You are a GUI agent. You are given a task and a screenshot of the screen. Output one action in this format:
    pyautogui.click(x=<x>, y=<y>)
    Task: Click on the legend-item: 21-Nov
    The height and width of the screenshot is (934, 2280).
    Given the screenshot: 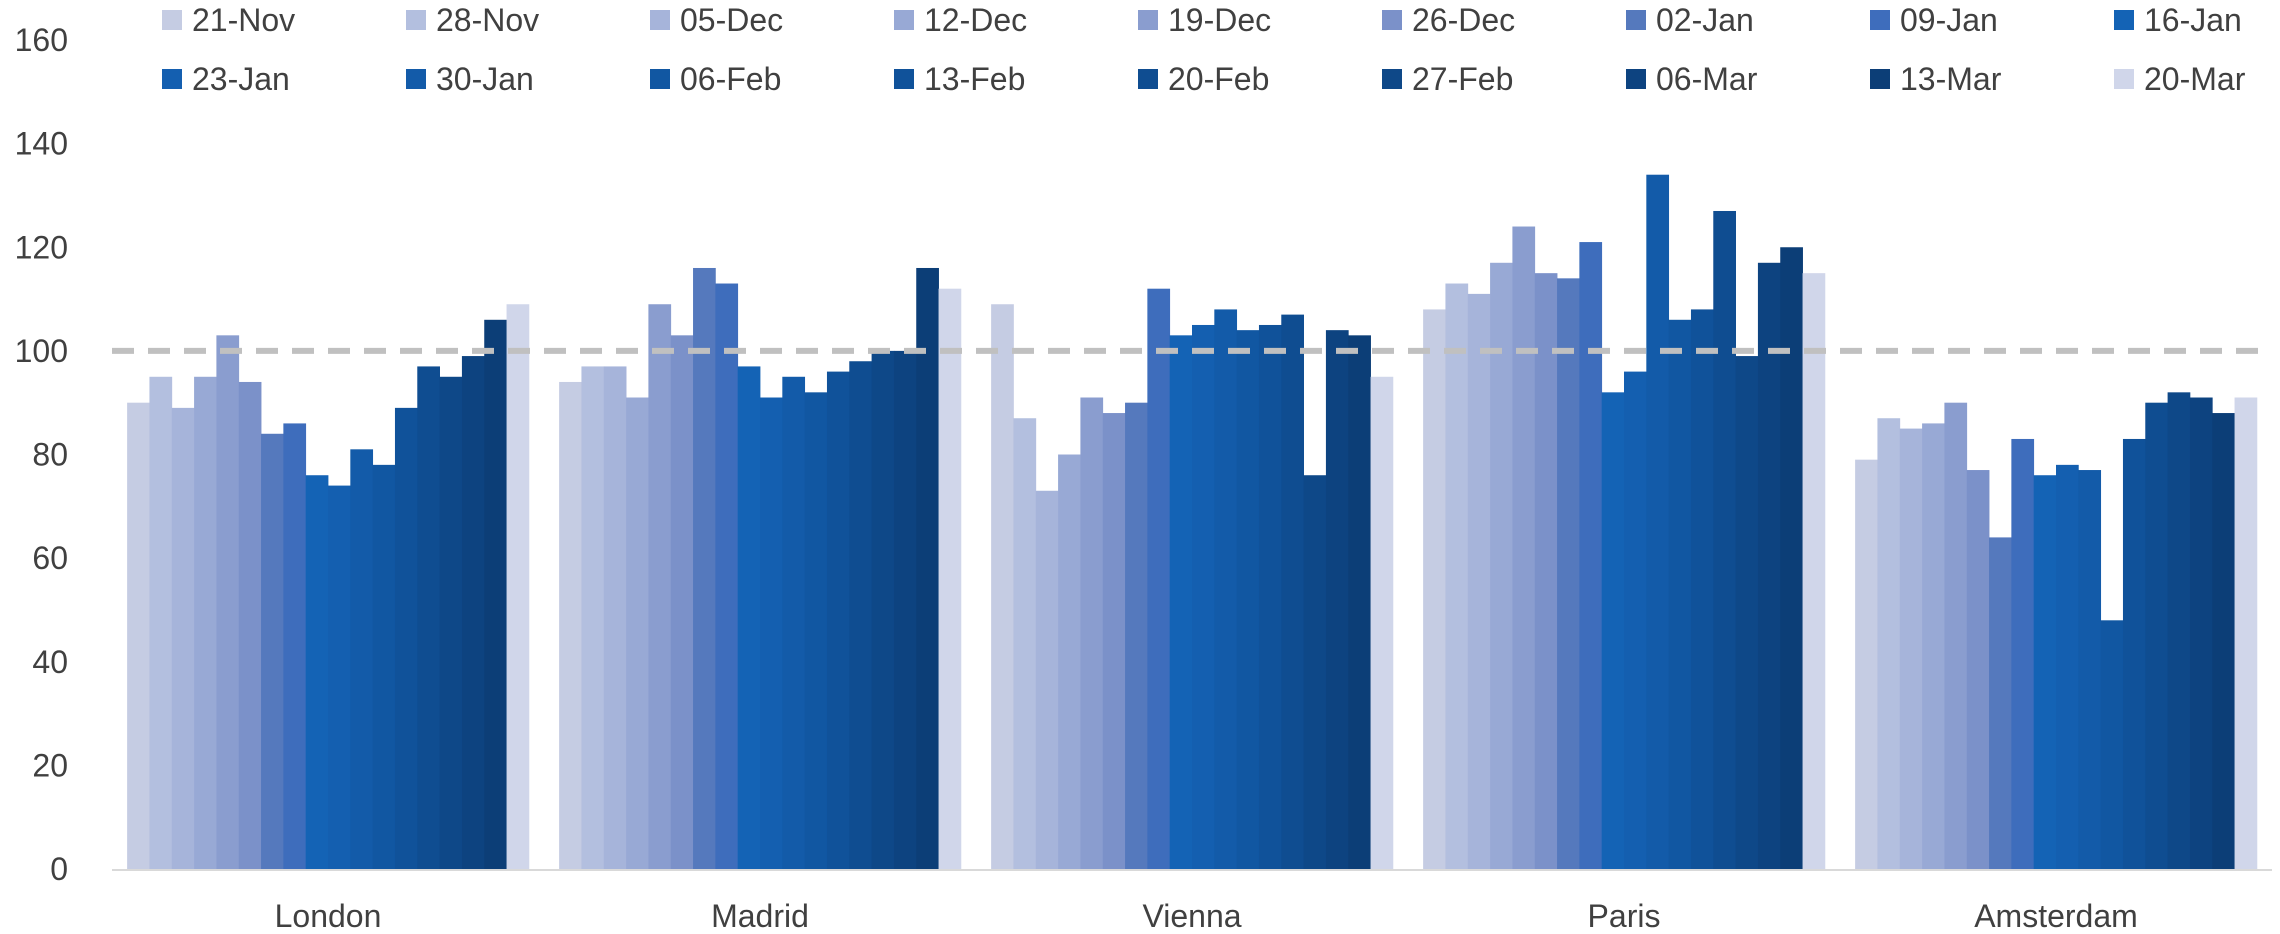 What is the action you would take?
    pyautogui.click(x=228, y=20)
    